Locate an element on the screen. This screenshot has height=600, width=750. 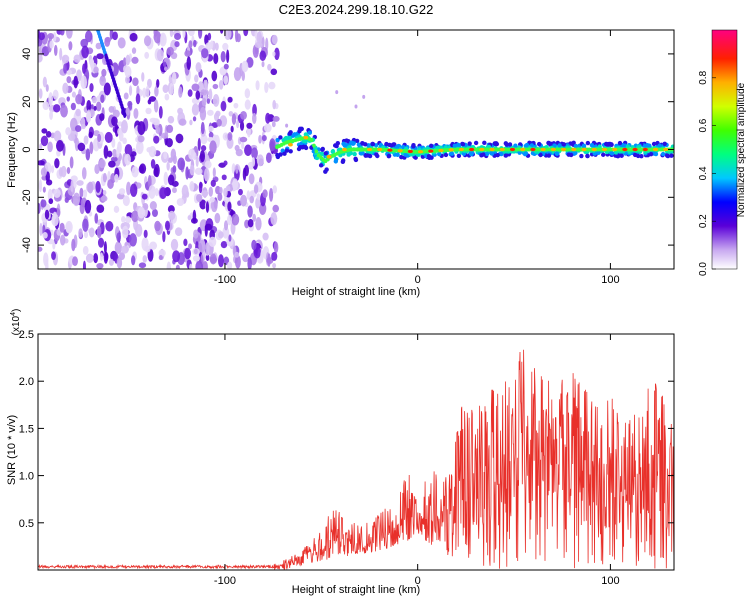
spectrogram-y-tick-label: -20 is located at coordinates (27, 197).